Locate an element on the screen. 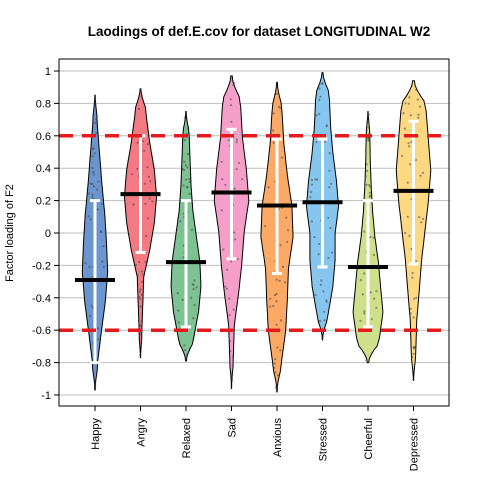  x-tick-label: Anxious is located at coordinates (278, 438).